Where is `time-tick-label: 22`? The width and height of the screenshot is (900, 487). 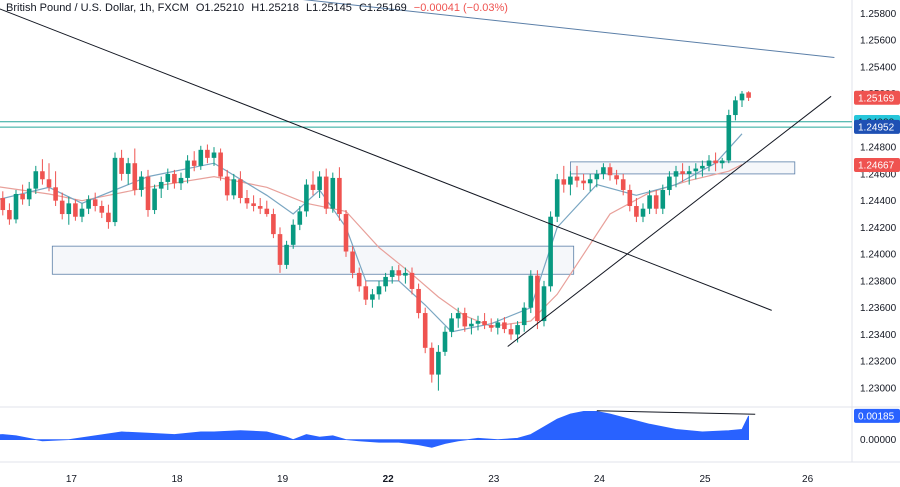 time-tick-label: 22 is located at coordinates (389, 479).